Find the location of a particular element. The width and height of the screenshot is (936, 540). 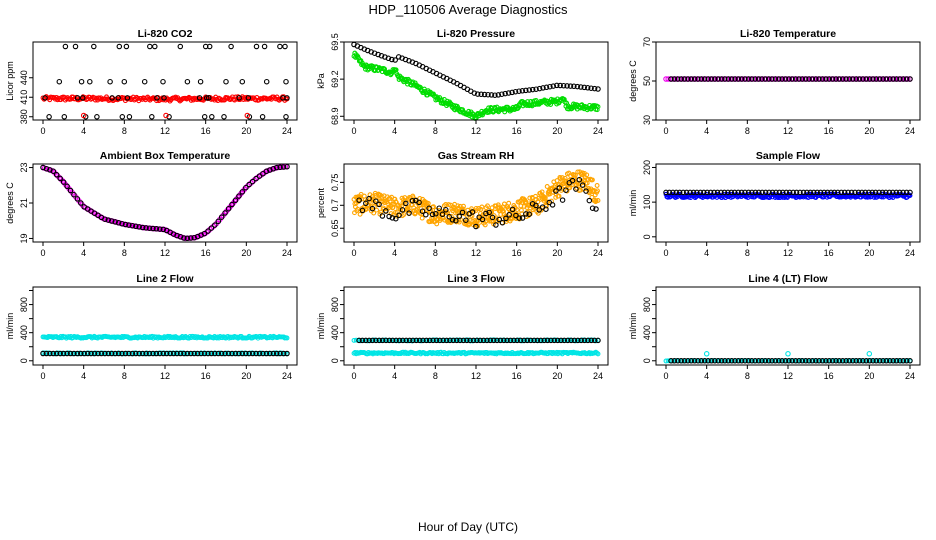

series-black-high is located at coordinates (175, 46).